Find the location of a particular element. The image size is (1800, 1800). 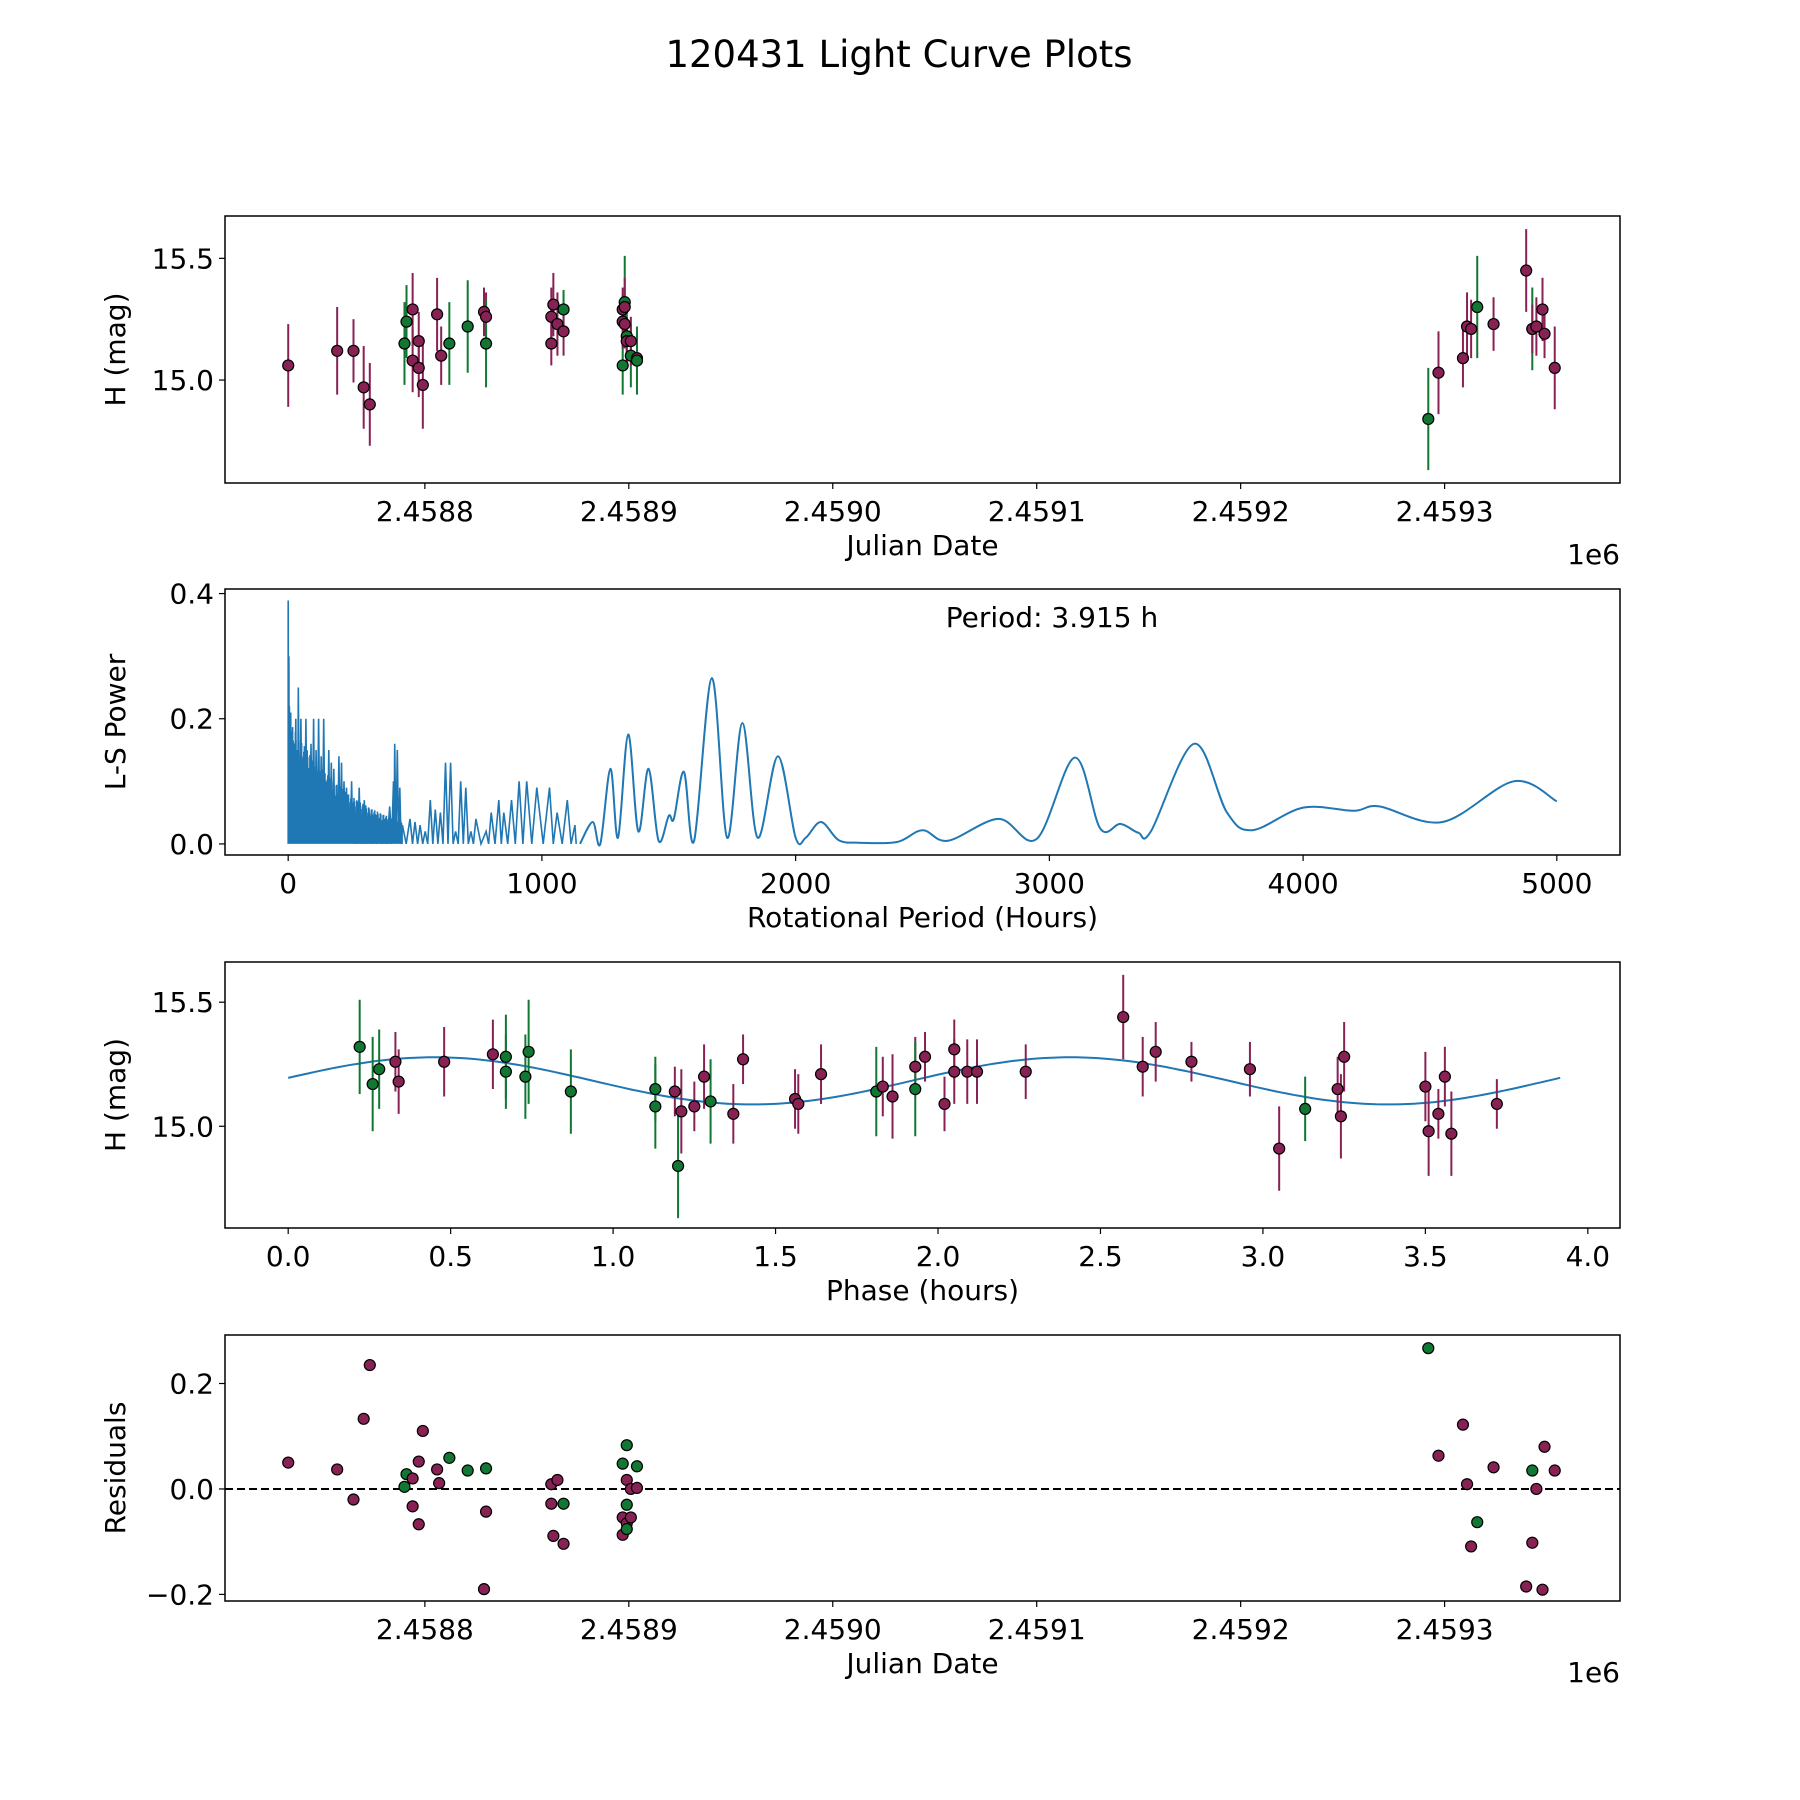

x-tick-label: 2.4591 is located at coordinates (1037, 1629).